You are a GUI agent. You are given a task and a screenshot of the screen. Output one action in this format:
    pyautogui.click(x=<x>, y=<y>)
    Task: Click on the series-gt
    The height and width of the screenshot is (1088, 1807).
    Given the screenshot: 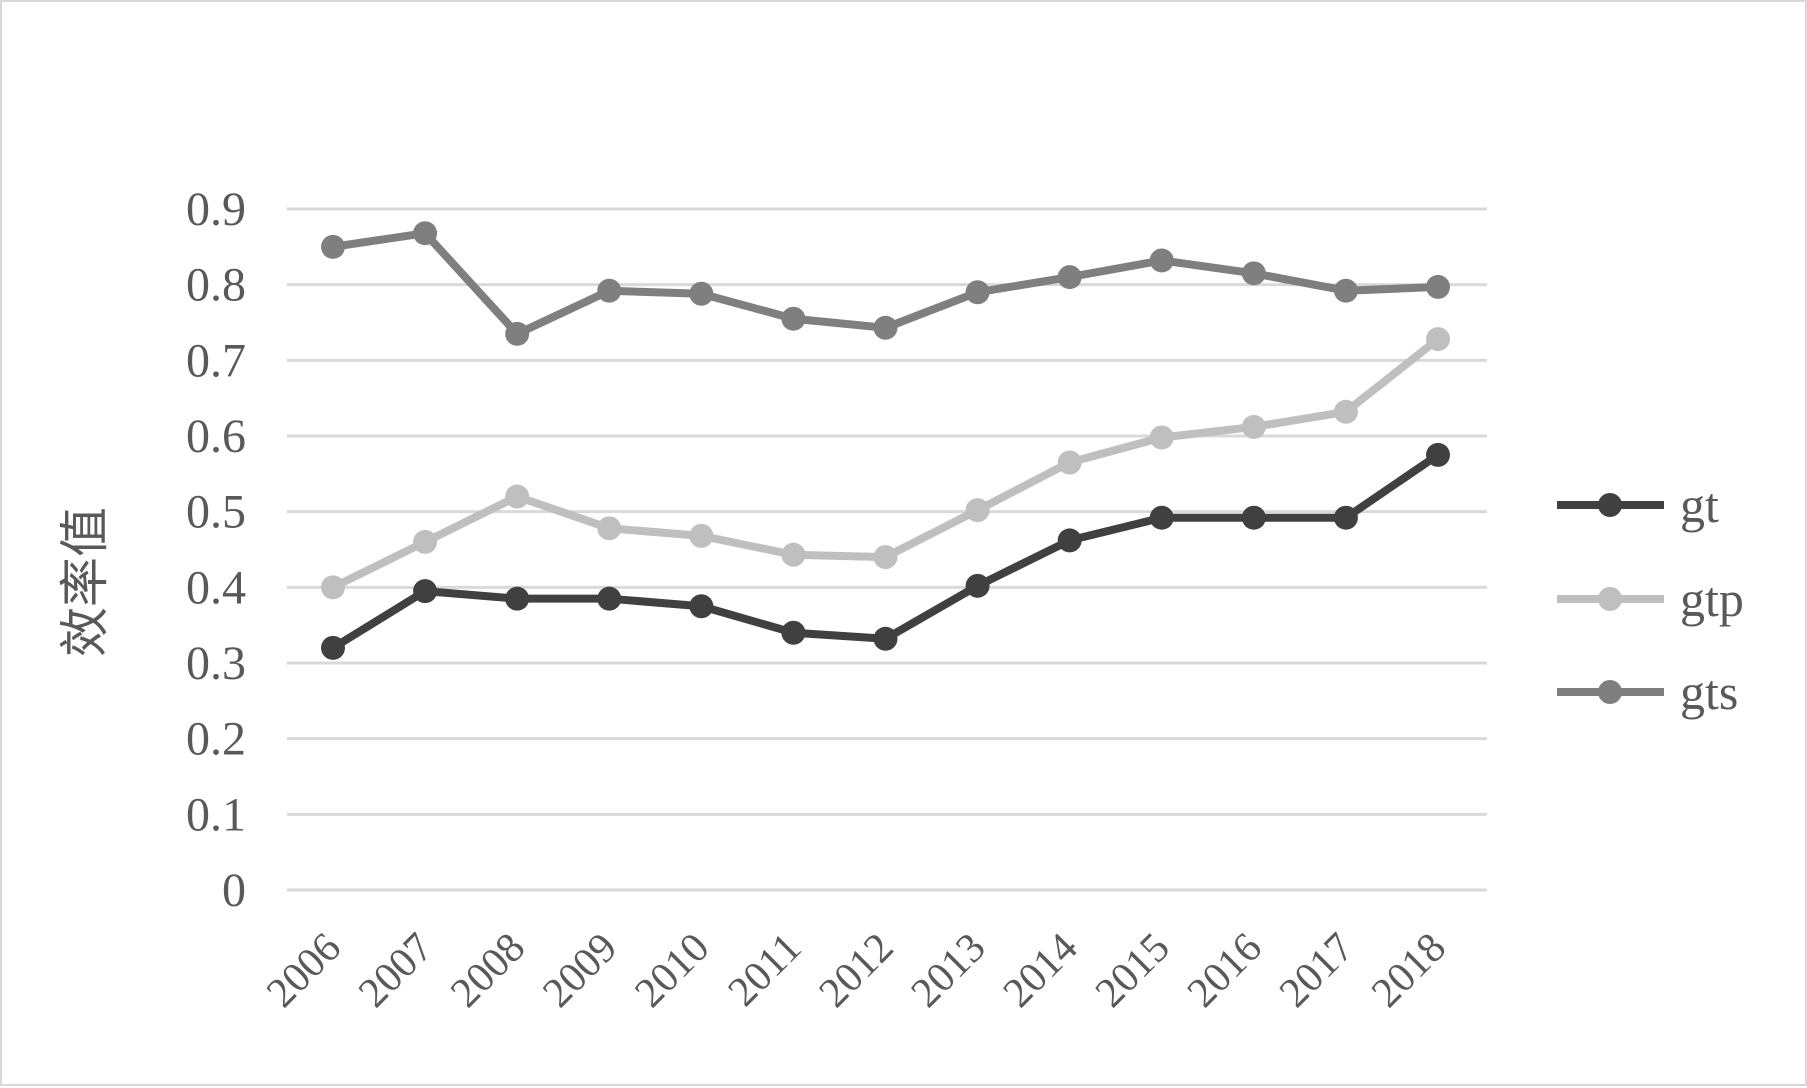 What is the action you would take?
    pyautogui.click(x=885, y=551)
    